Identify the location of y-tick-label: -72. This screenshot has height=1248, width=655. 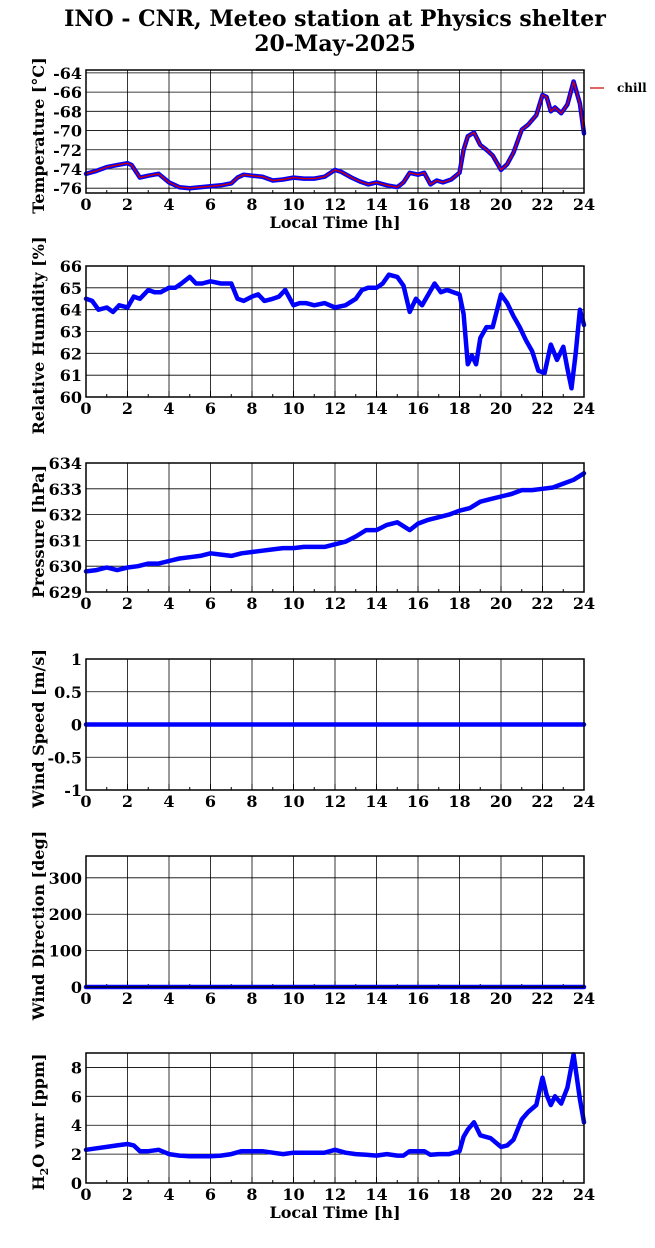
(67, 150).